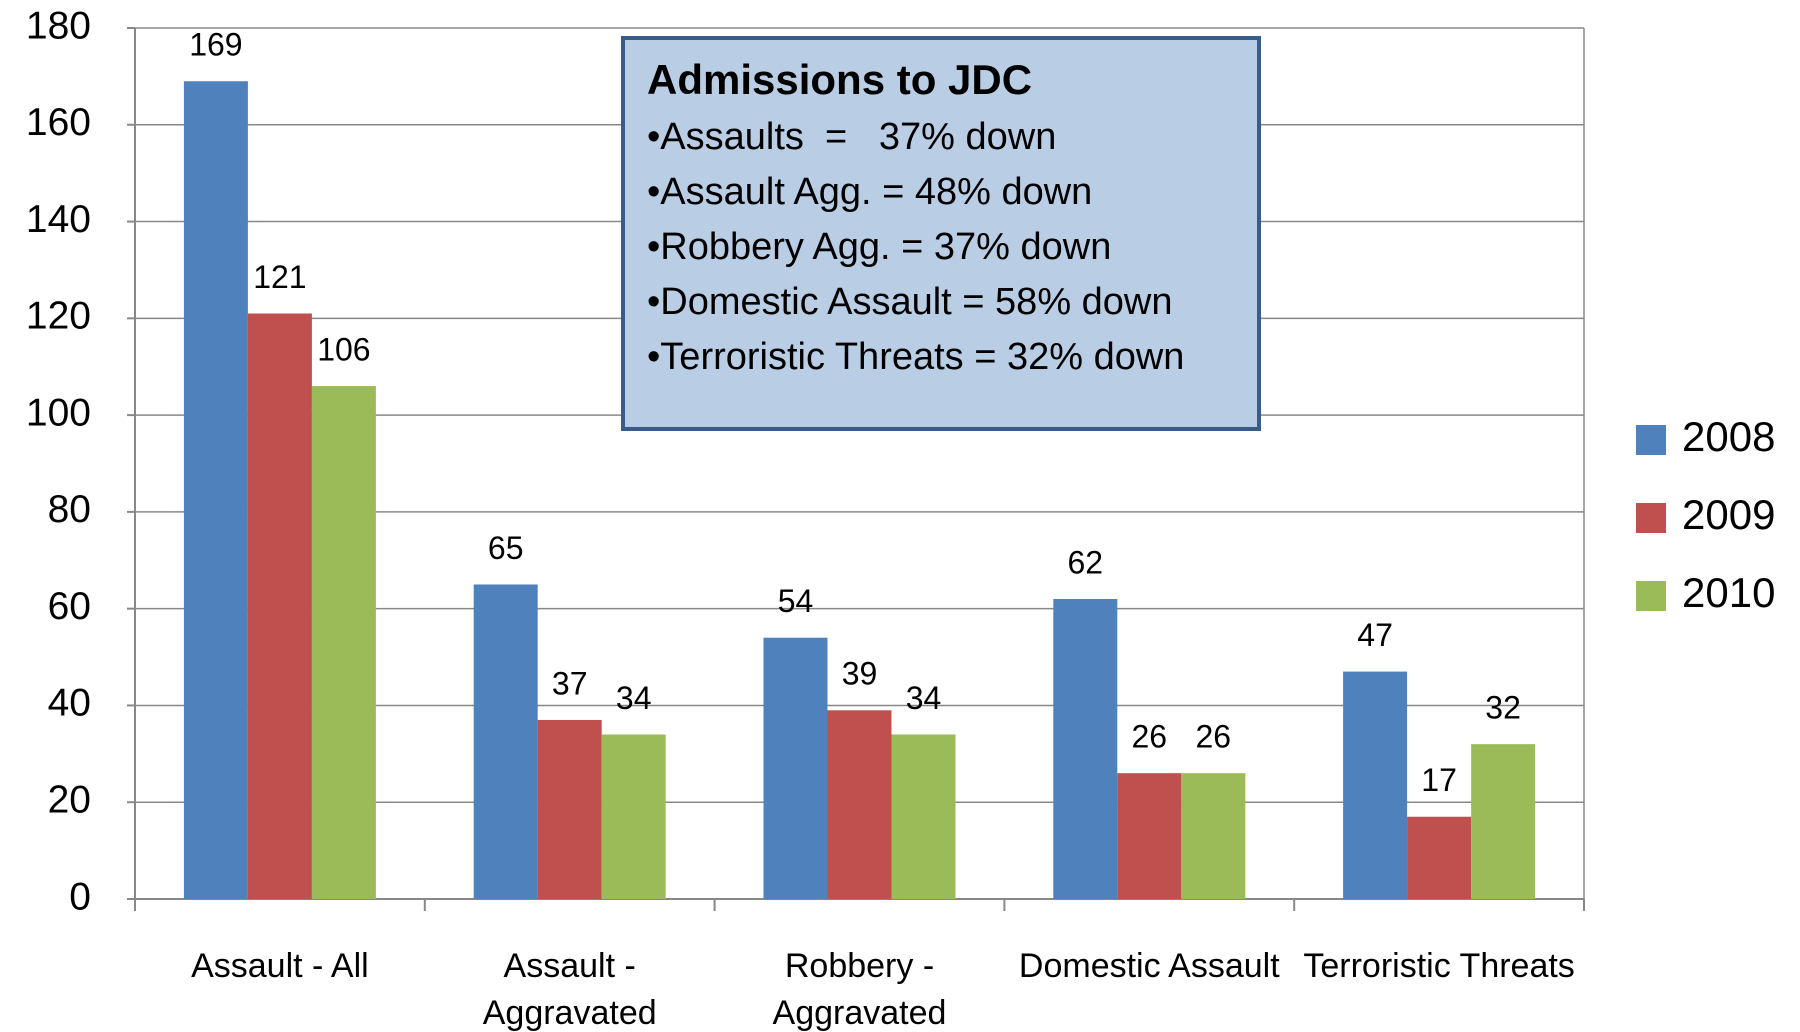 This screenshot has width=1800, height=1032. I want to click on data-label: 17, so click(1439, 780).